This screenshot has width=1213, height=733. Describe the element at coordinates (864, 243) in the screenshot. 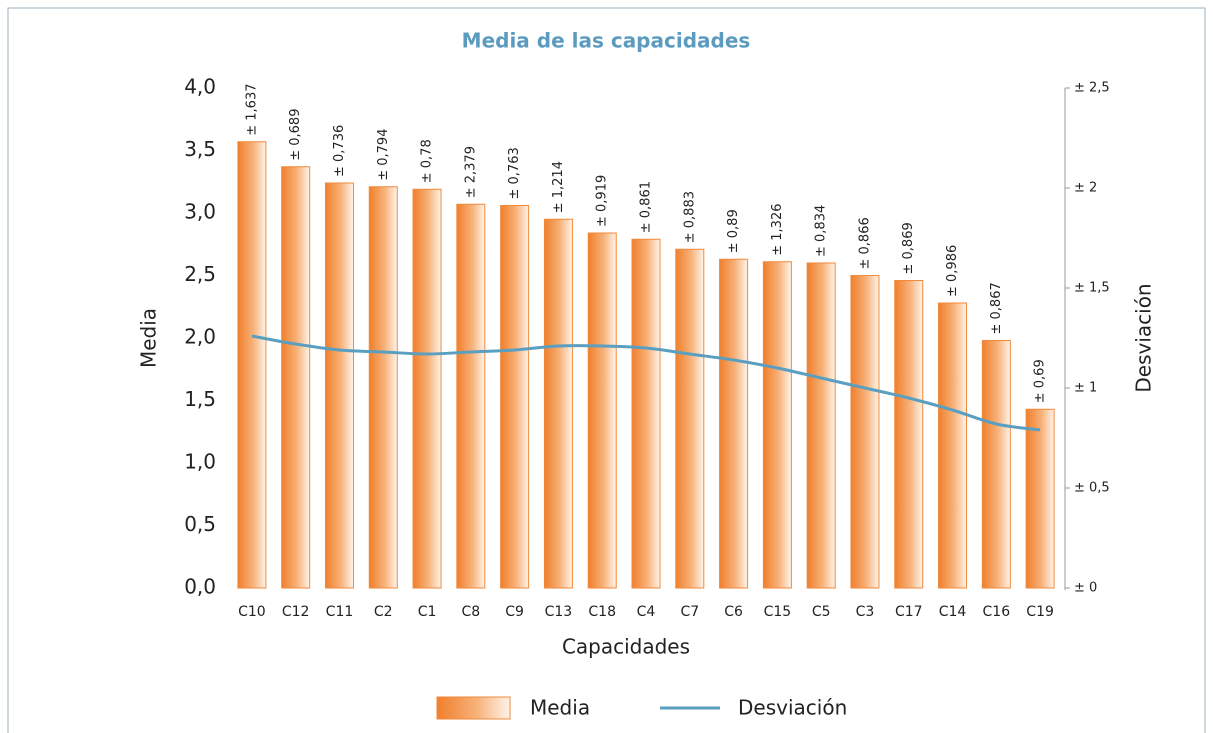

I see `bar-annotation: ± 0,866` at that location.